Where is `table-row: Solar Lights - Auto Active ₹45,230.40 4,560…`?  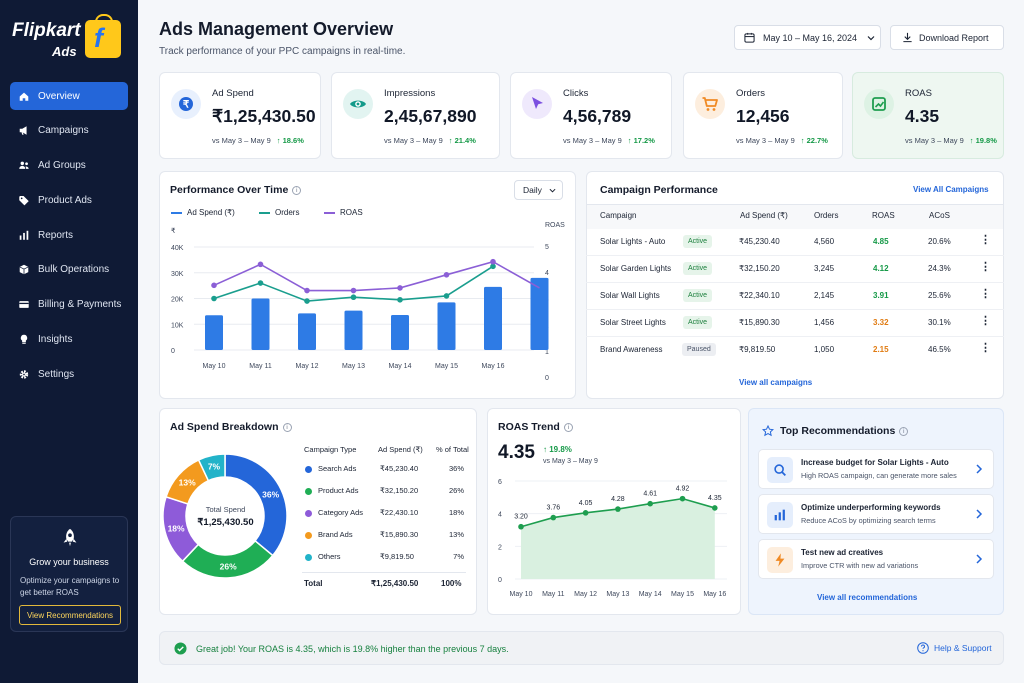
table-row: Solar Lights - Auto Active ₹45,230.40 4,560… is located at coordinates (795, 242).